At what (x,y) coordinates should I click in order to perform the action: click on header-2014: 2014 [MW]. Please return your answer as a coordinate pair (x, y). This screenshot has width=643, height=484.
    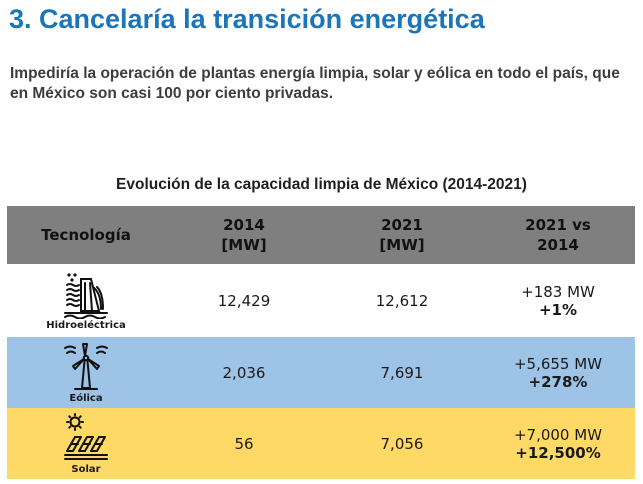
    Looking at the image, I should click on (244, 235).